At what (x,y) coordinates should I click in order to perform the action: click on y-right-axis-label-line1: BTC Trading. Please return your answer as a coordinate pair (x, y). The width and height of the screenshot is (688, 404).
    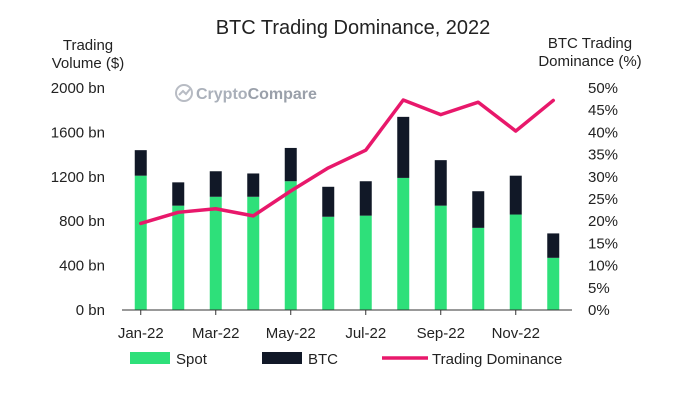
    Looking at the image, I should click on (590, 43).